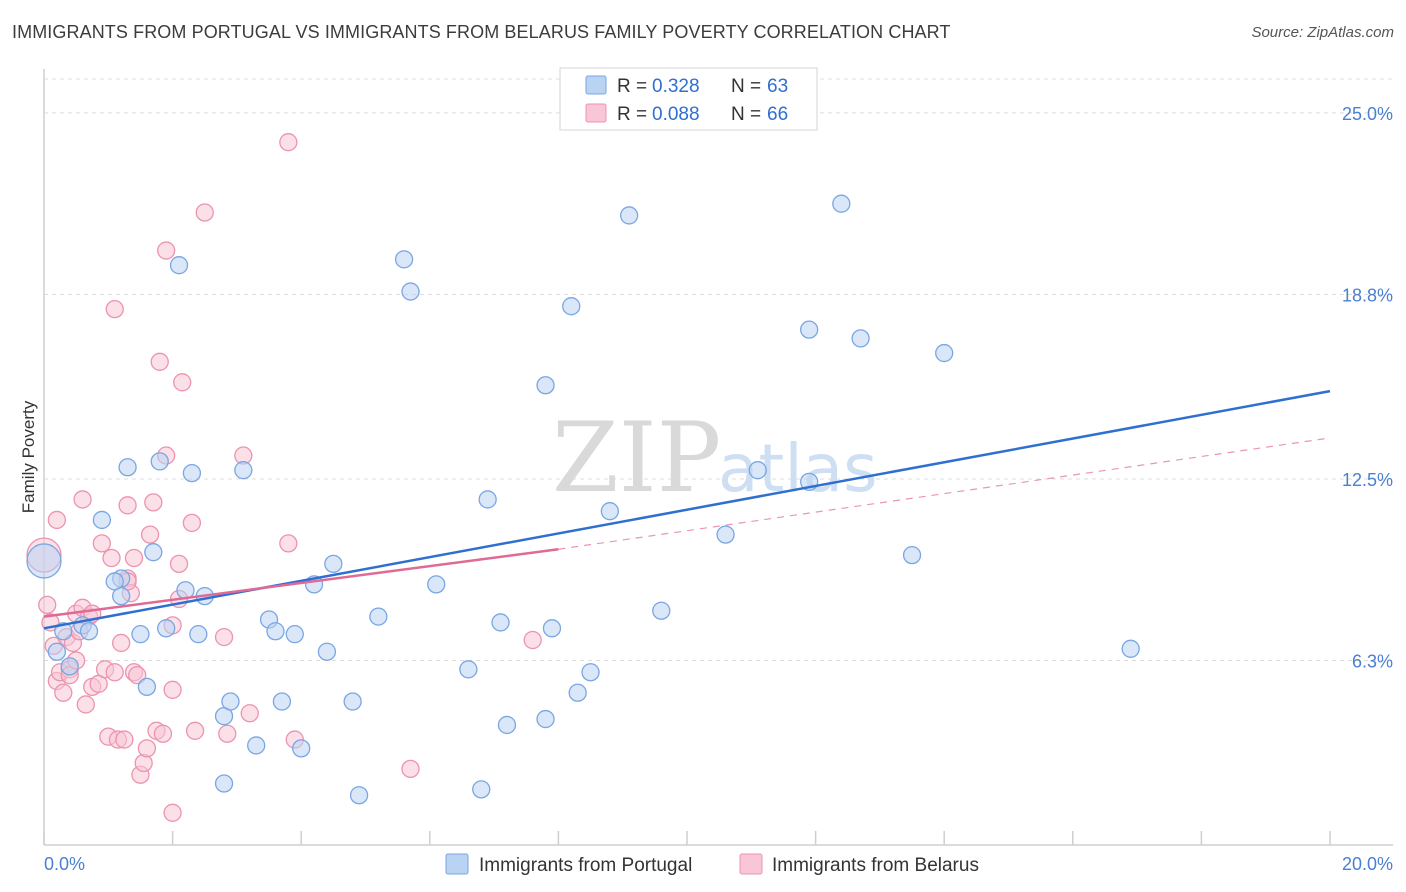 The image size is (1406, 892). I want to click on source-credit: Source: ZipAtlas.com, so click(1322, 32).